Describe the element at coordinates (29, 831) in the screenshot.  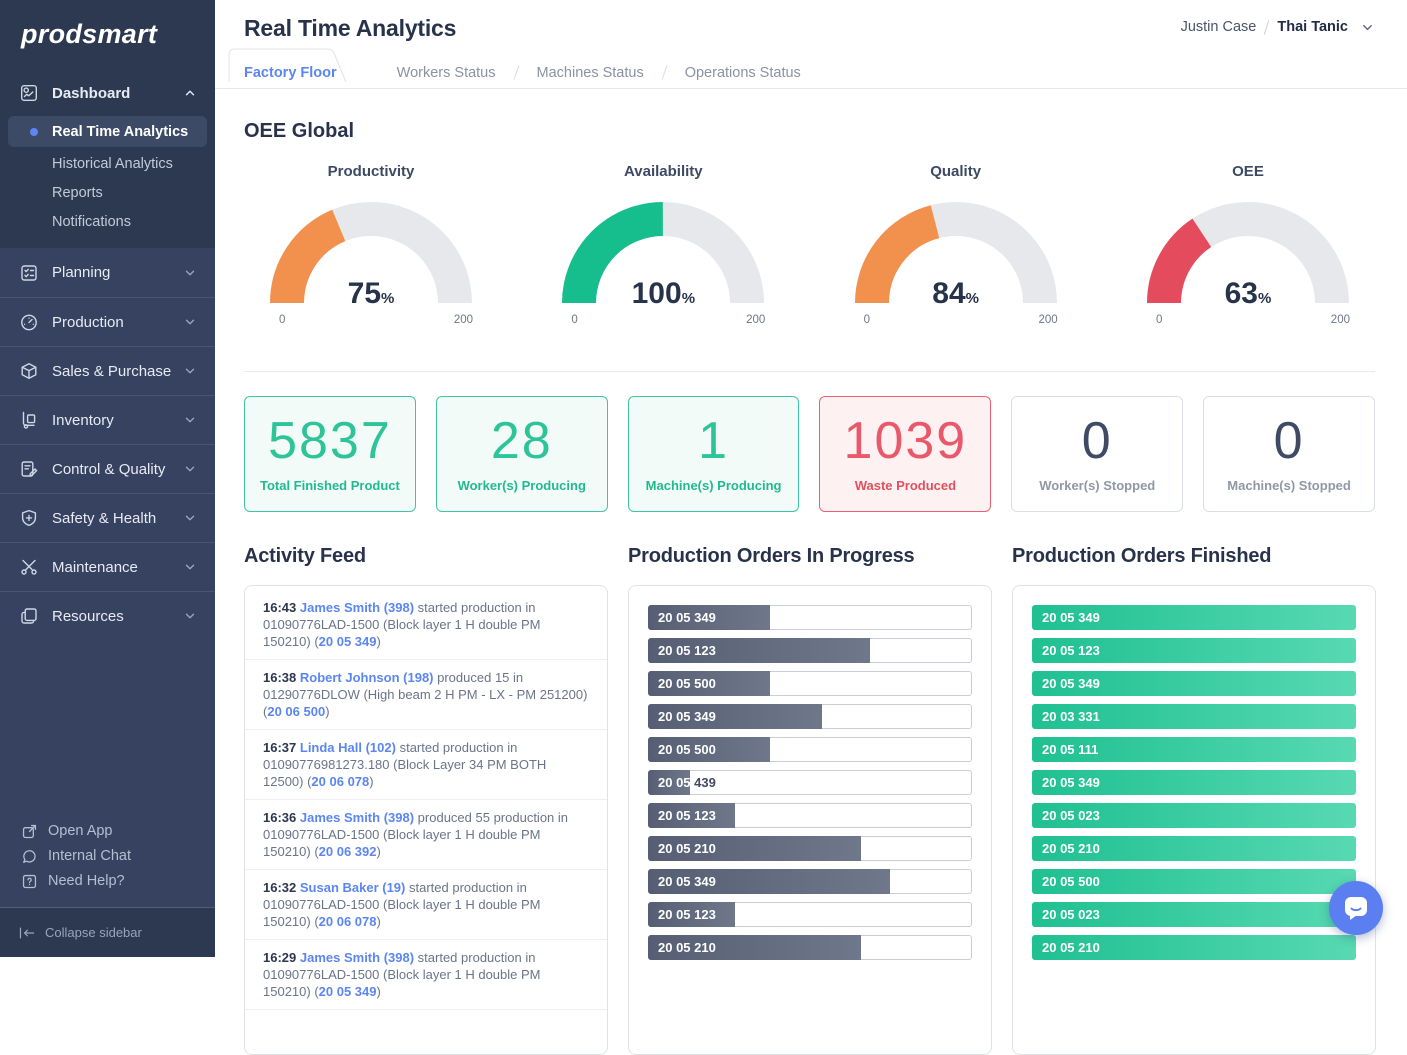
I see `external-link-icon` at that location.